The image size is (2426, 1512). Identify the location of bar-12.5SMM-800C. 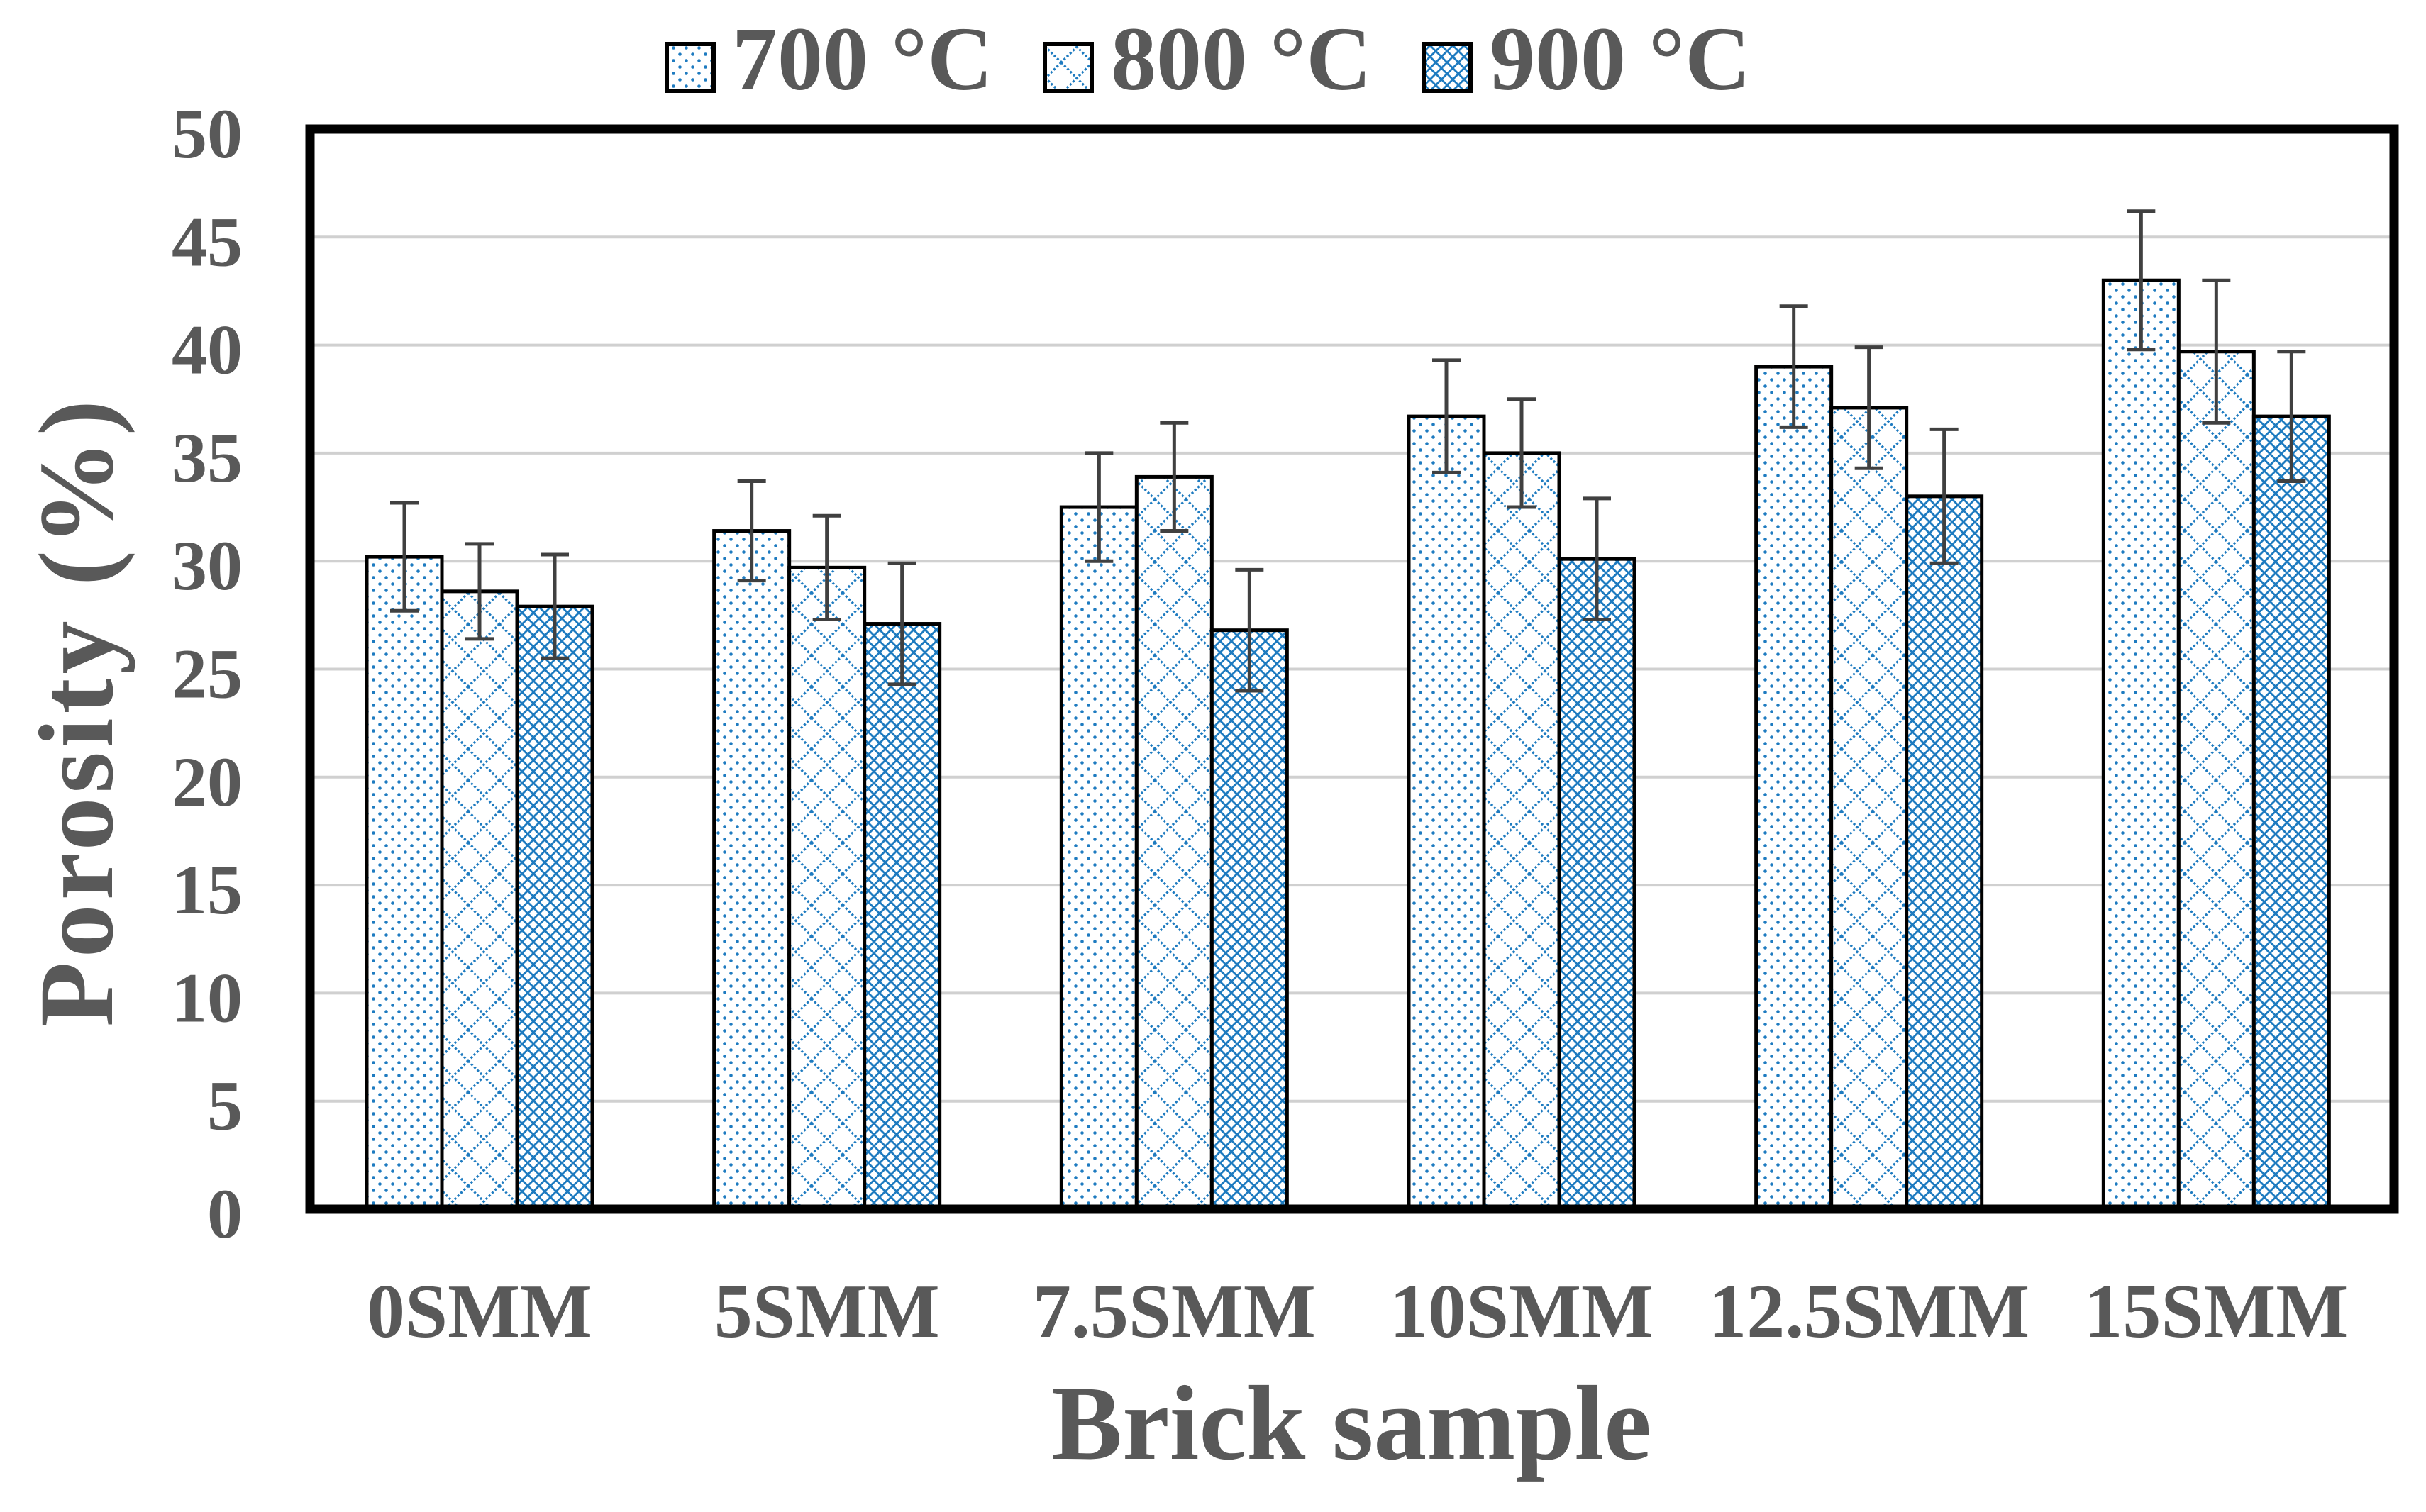
(1869, 808).